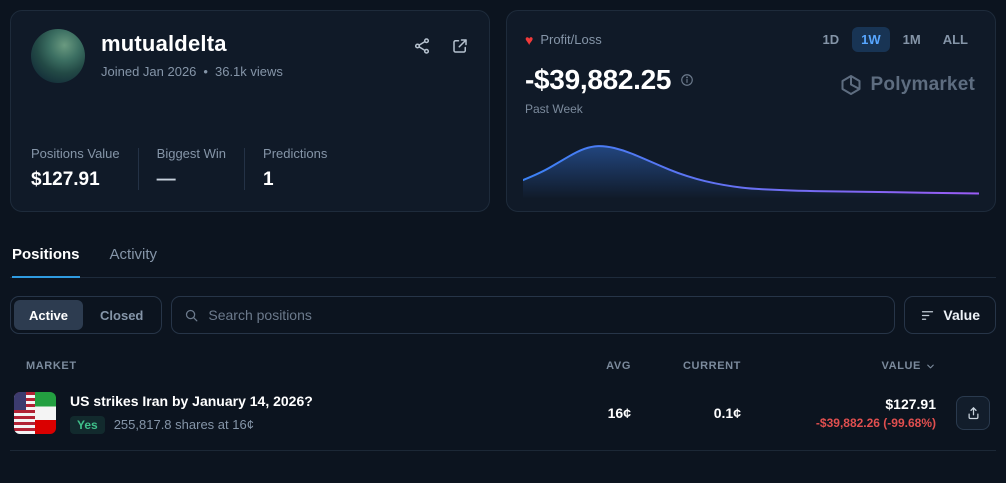  I want to click on avatar, so click(58, 56).